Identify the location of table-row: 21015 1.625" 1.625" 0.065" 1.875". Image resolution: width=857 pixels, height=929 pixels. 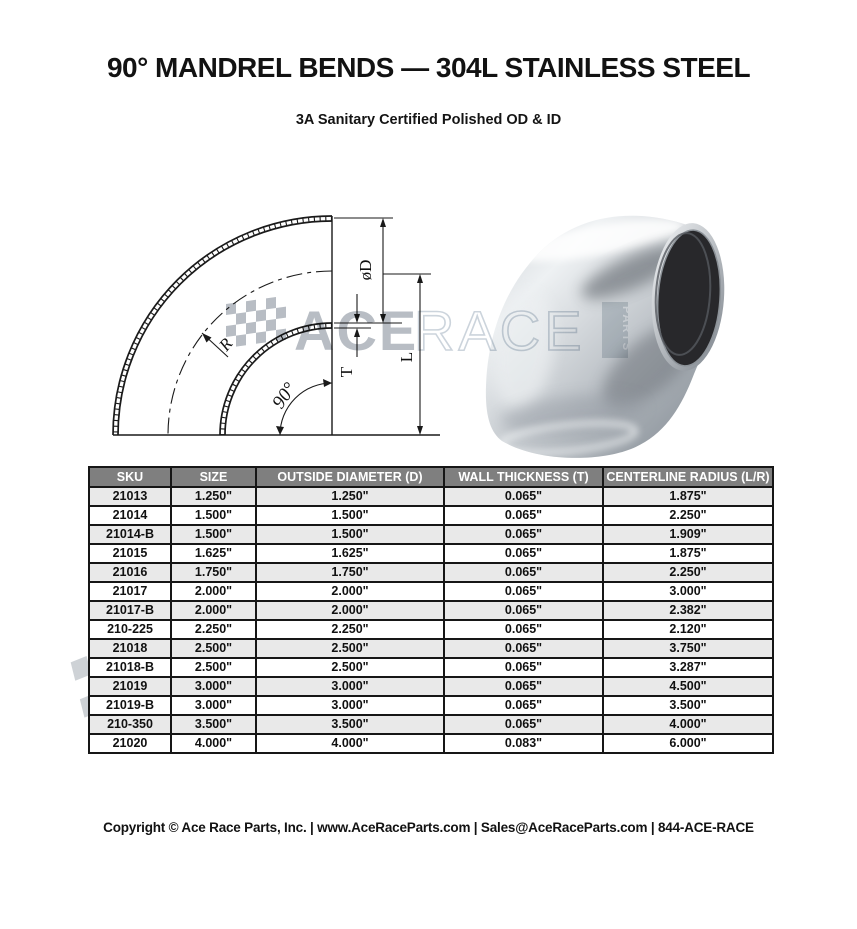
(431, 553).